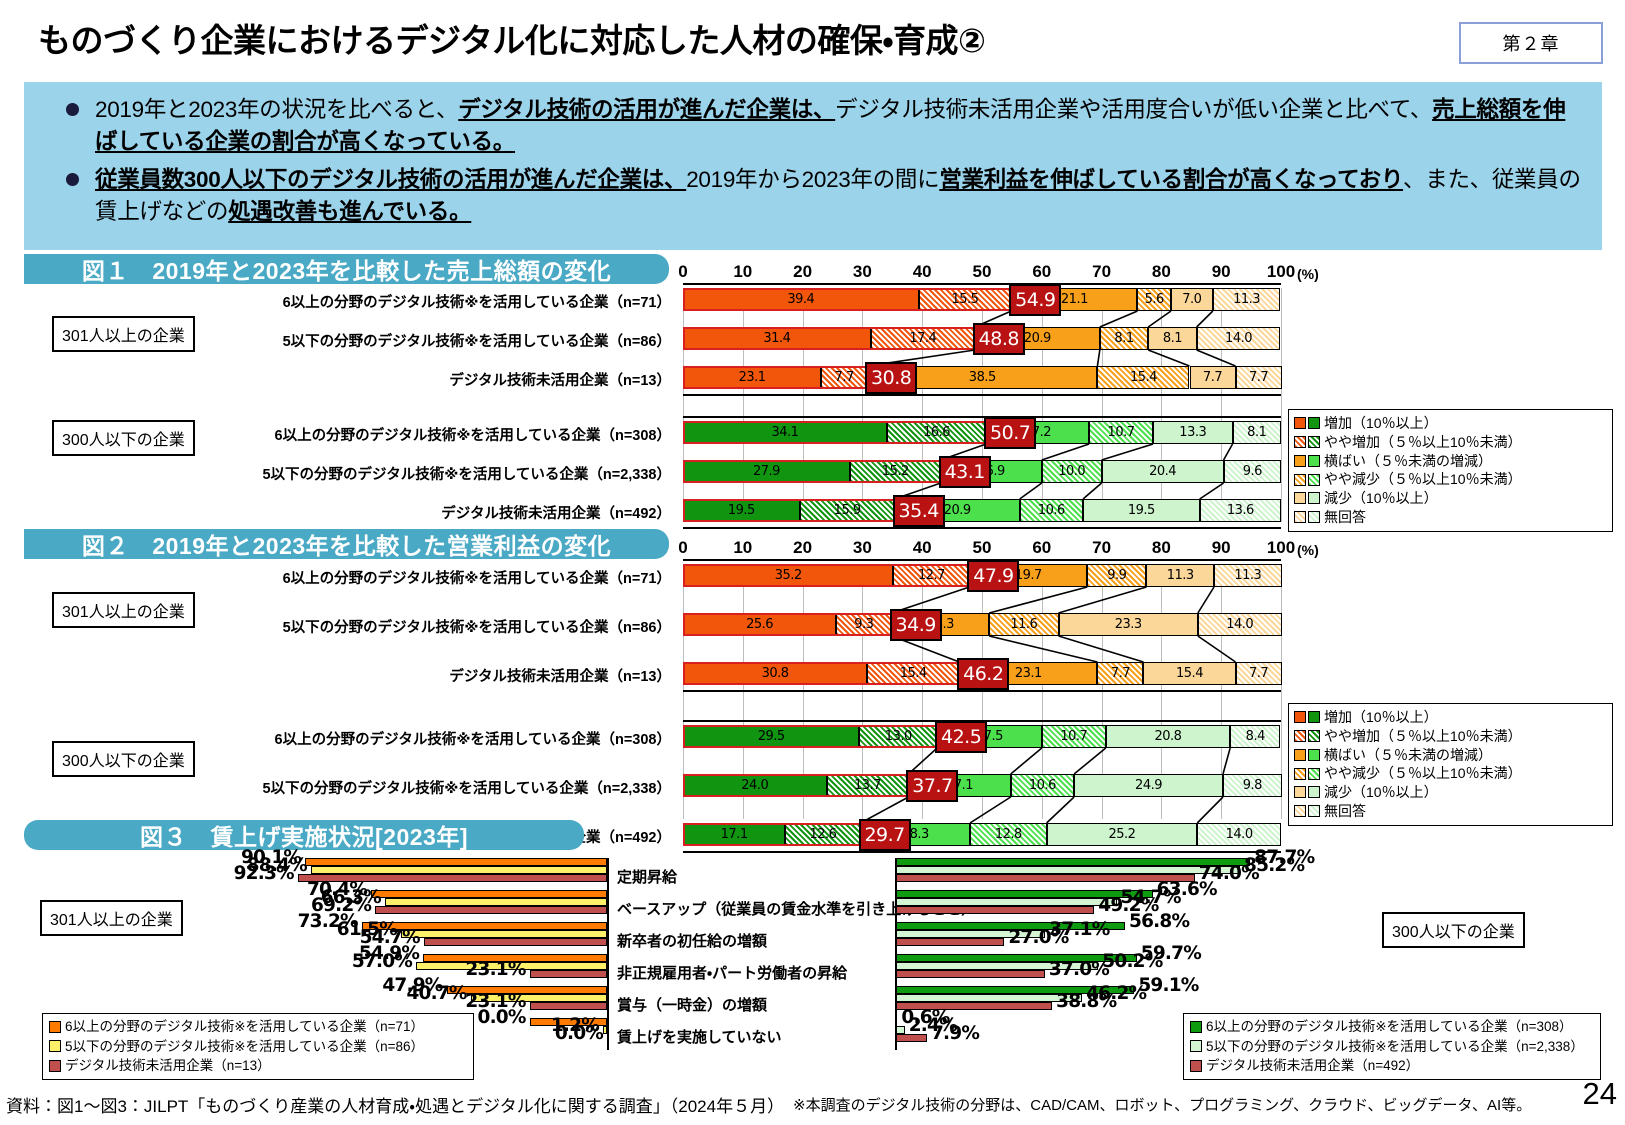  I want to click on axis-tick-row: 0 10 20 30 40 50 60 70 80 90 100, so click(986, 273).